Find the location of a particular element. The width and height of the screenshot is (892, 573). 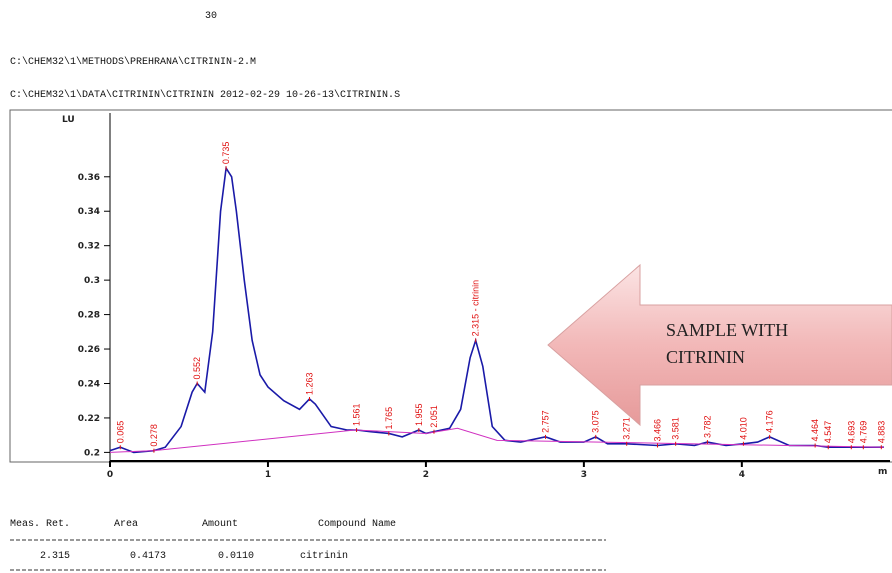

x-tick-label: 1 is located at coordinates (268, 475).